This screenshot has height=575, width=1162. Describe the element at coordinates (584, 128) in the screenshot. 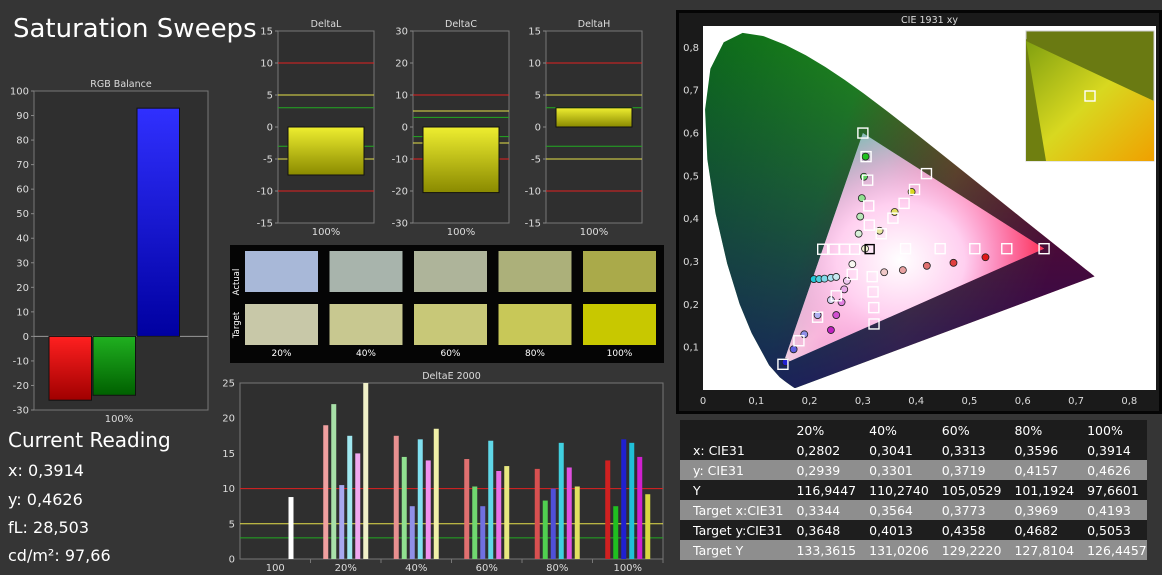

I see `delta-h-chart: DeltaH -15 -10 -5 0 5 10 15 100%` at that location.